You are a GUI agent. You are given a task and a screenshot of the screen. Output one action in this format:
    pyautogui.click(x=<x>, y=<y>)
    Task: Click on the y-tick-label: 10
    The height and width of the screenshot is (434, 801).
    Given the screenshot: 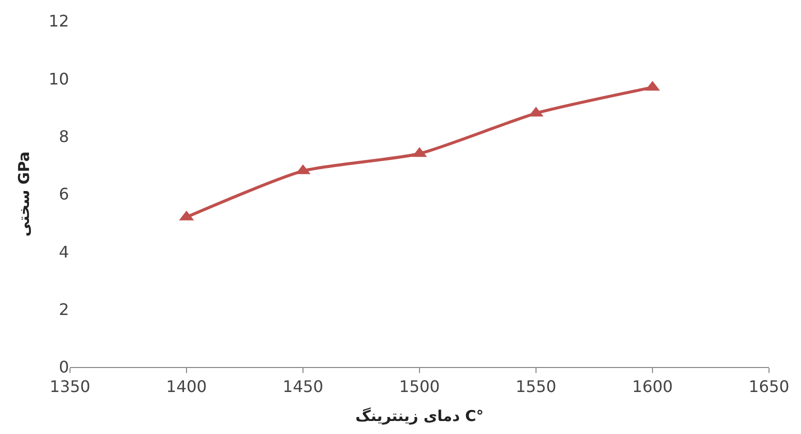 What is the action you would take?
    pyautogui.click(x=58, y=78)
    